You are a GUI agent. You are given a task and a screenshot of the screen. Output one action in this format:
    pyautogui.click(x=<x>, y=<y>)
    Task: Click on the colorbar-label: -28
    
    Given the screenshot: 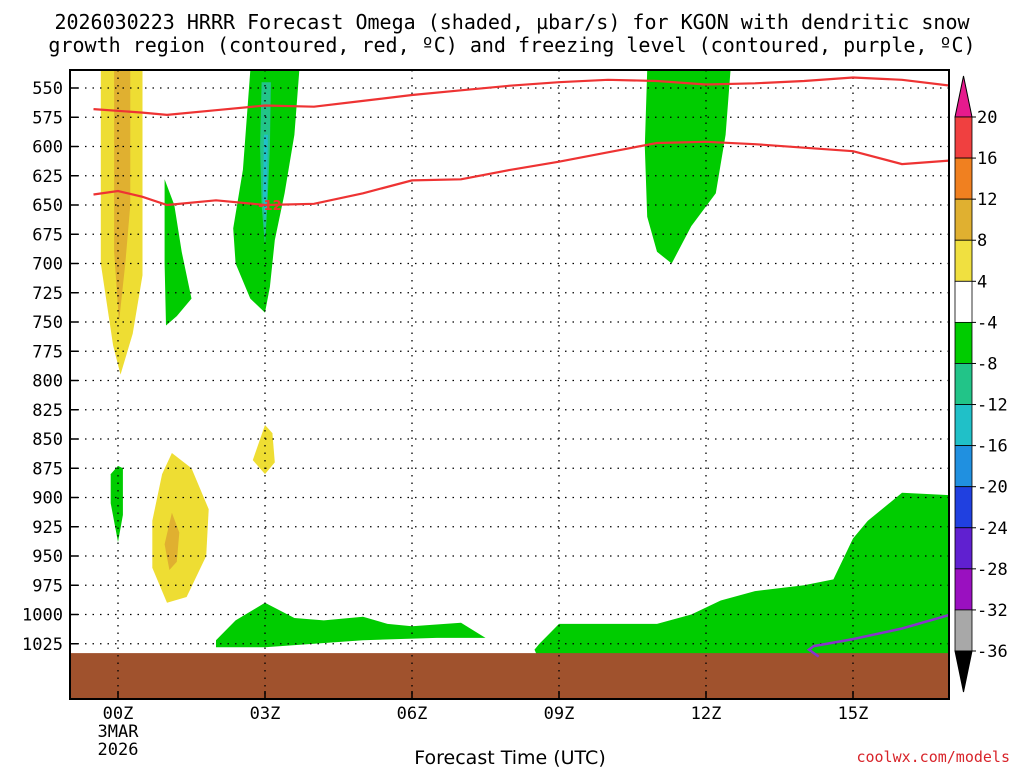 What is the action you would take?
    pyautogui.click(x=992, y=570)
    